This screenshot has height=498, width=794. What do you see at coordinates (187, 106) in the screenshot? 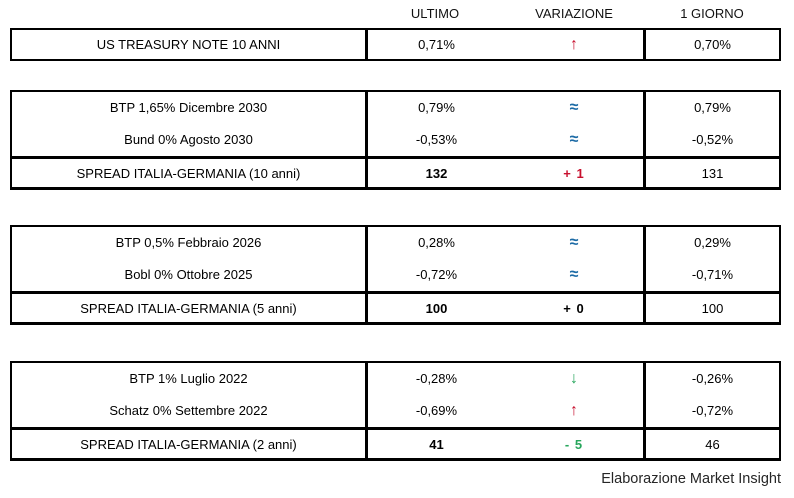
I see `instrument-label: BTP 1,65% Dicembre 2030` at bounding box center [187, 106].